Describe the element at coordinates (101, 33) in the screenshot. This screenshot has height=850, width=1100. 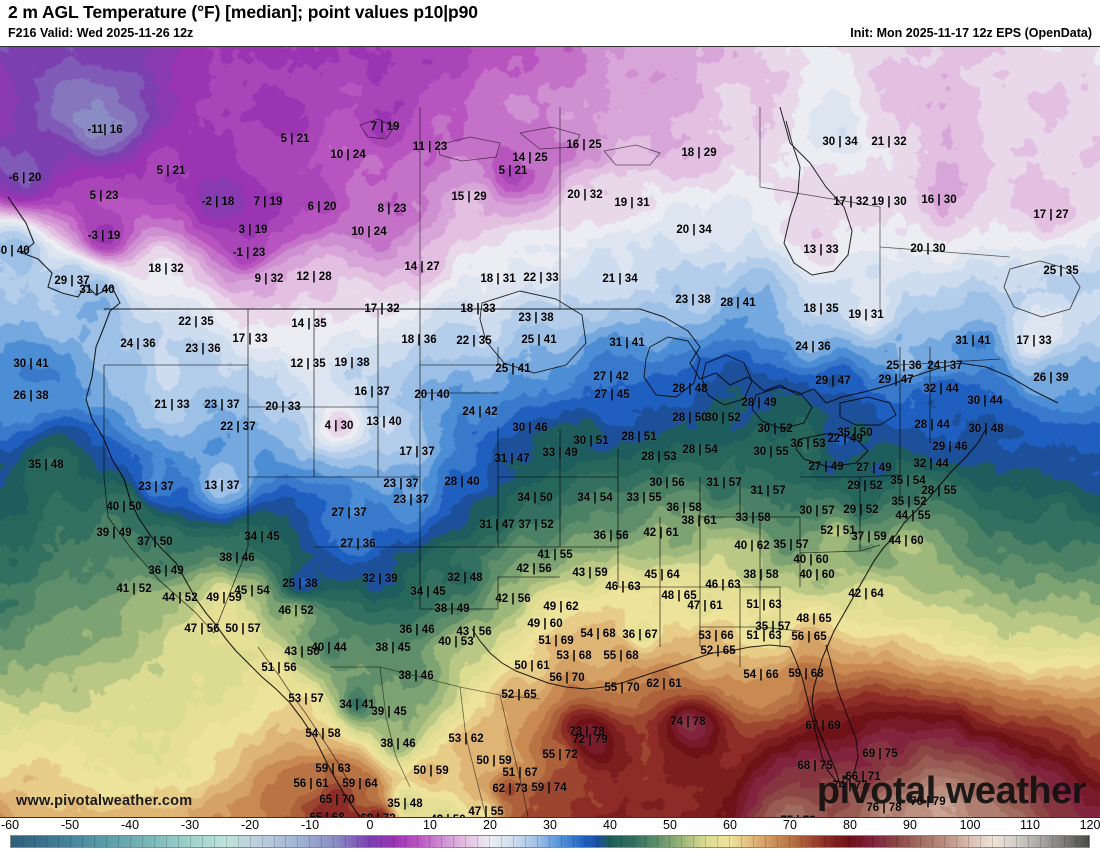
I see `valid-time-label: F216 Valid: Wed 2025-11-26 12z` at that location.